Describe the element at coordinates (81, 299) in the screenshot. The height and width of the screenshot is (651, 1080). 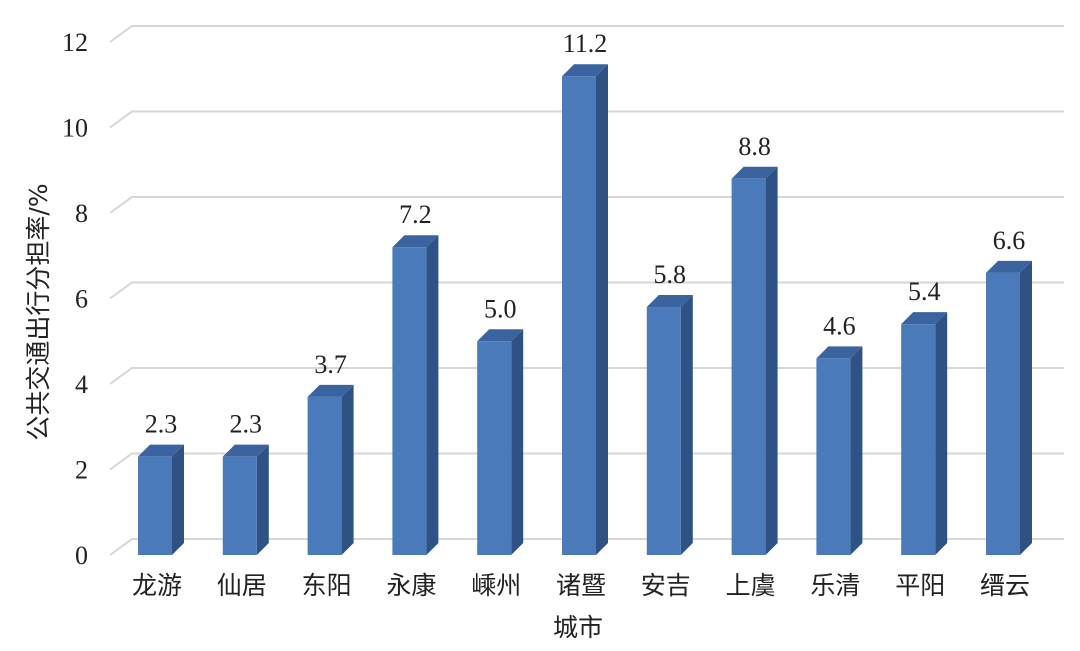
I see `y-tick-label: 6` at that location.